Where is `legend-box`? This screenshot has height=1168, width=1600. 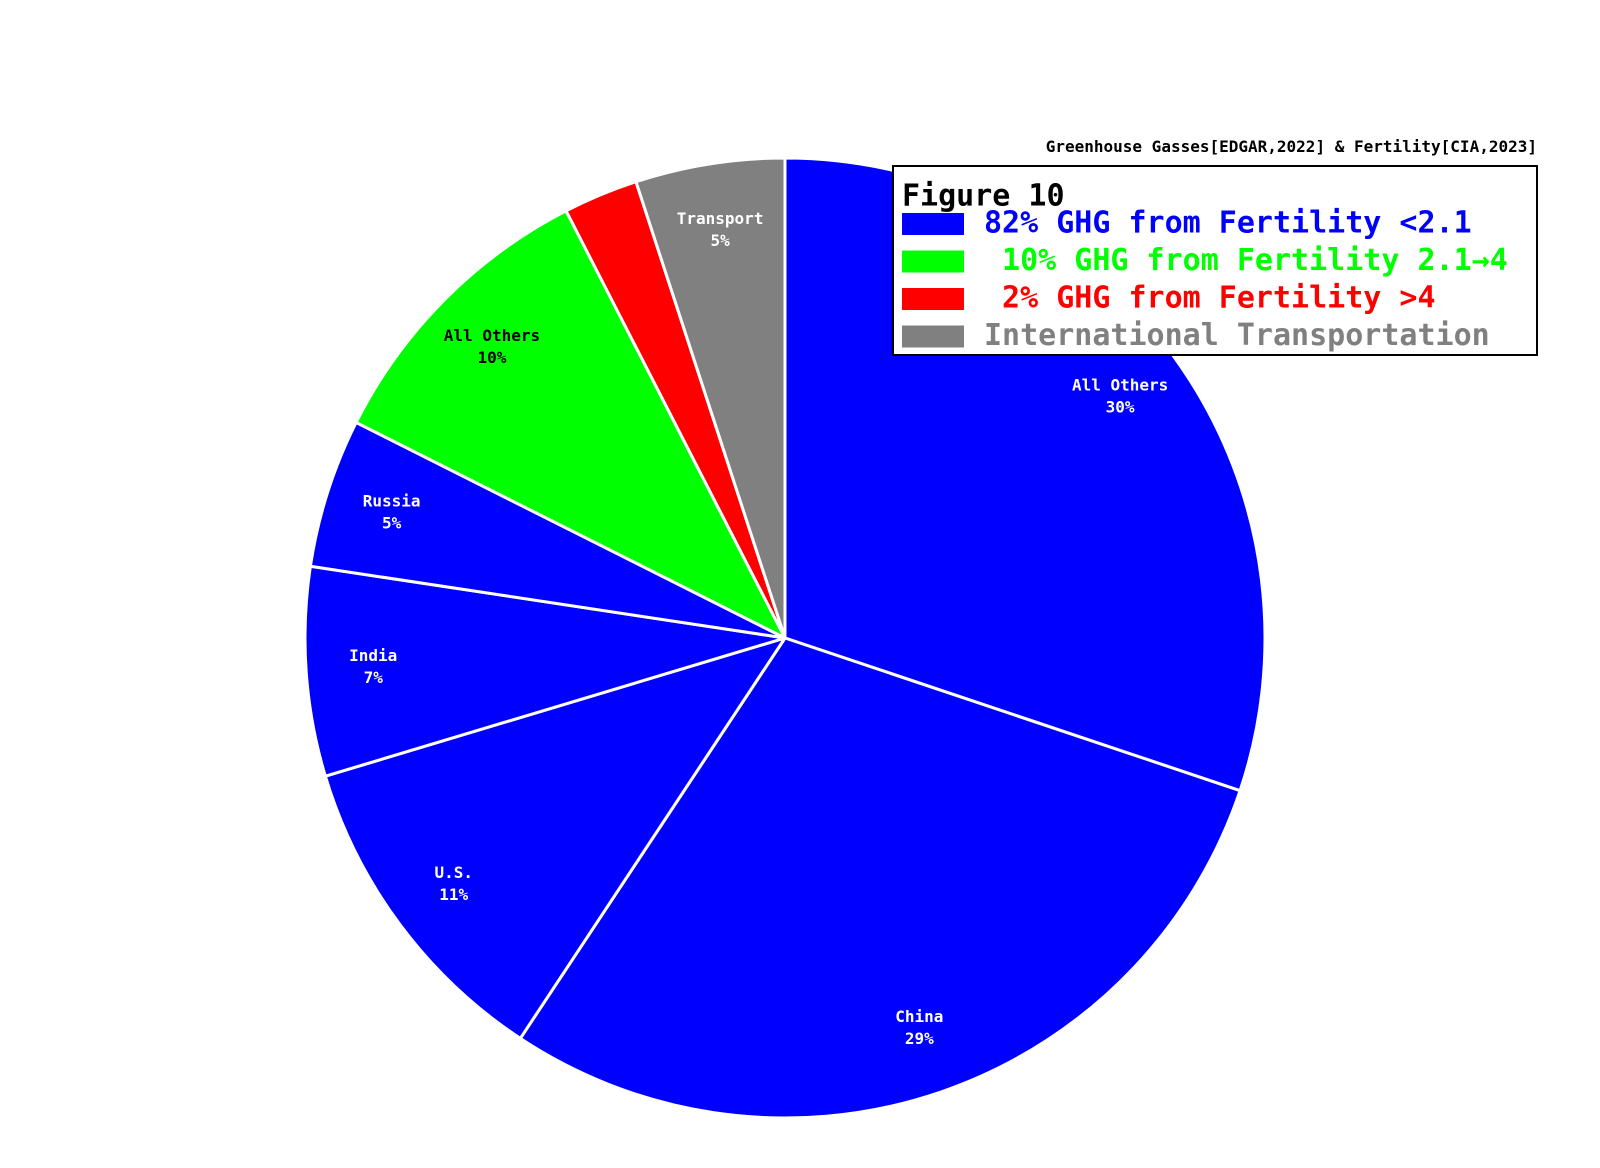 legend-box is located at coordinates (1215, 260).